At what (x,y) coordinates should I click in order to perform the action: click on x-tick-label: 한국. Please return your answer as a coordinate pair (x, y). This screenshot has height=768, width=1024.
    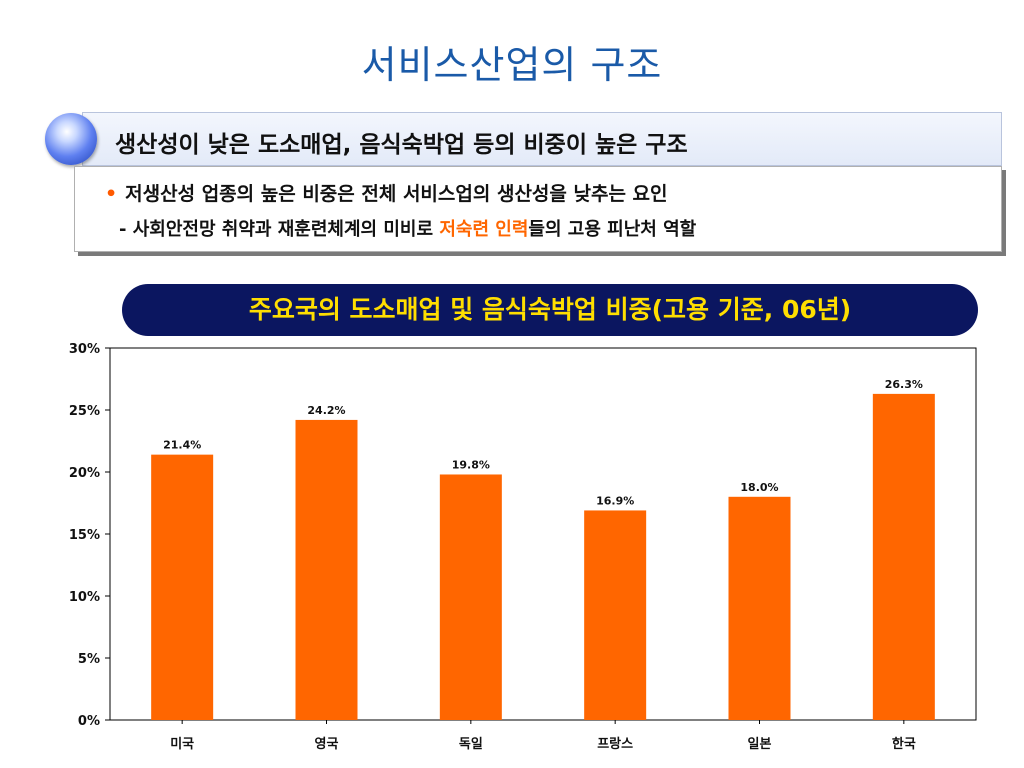
    Looking at the image, I should click on (904, 744).